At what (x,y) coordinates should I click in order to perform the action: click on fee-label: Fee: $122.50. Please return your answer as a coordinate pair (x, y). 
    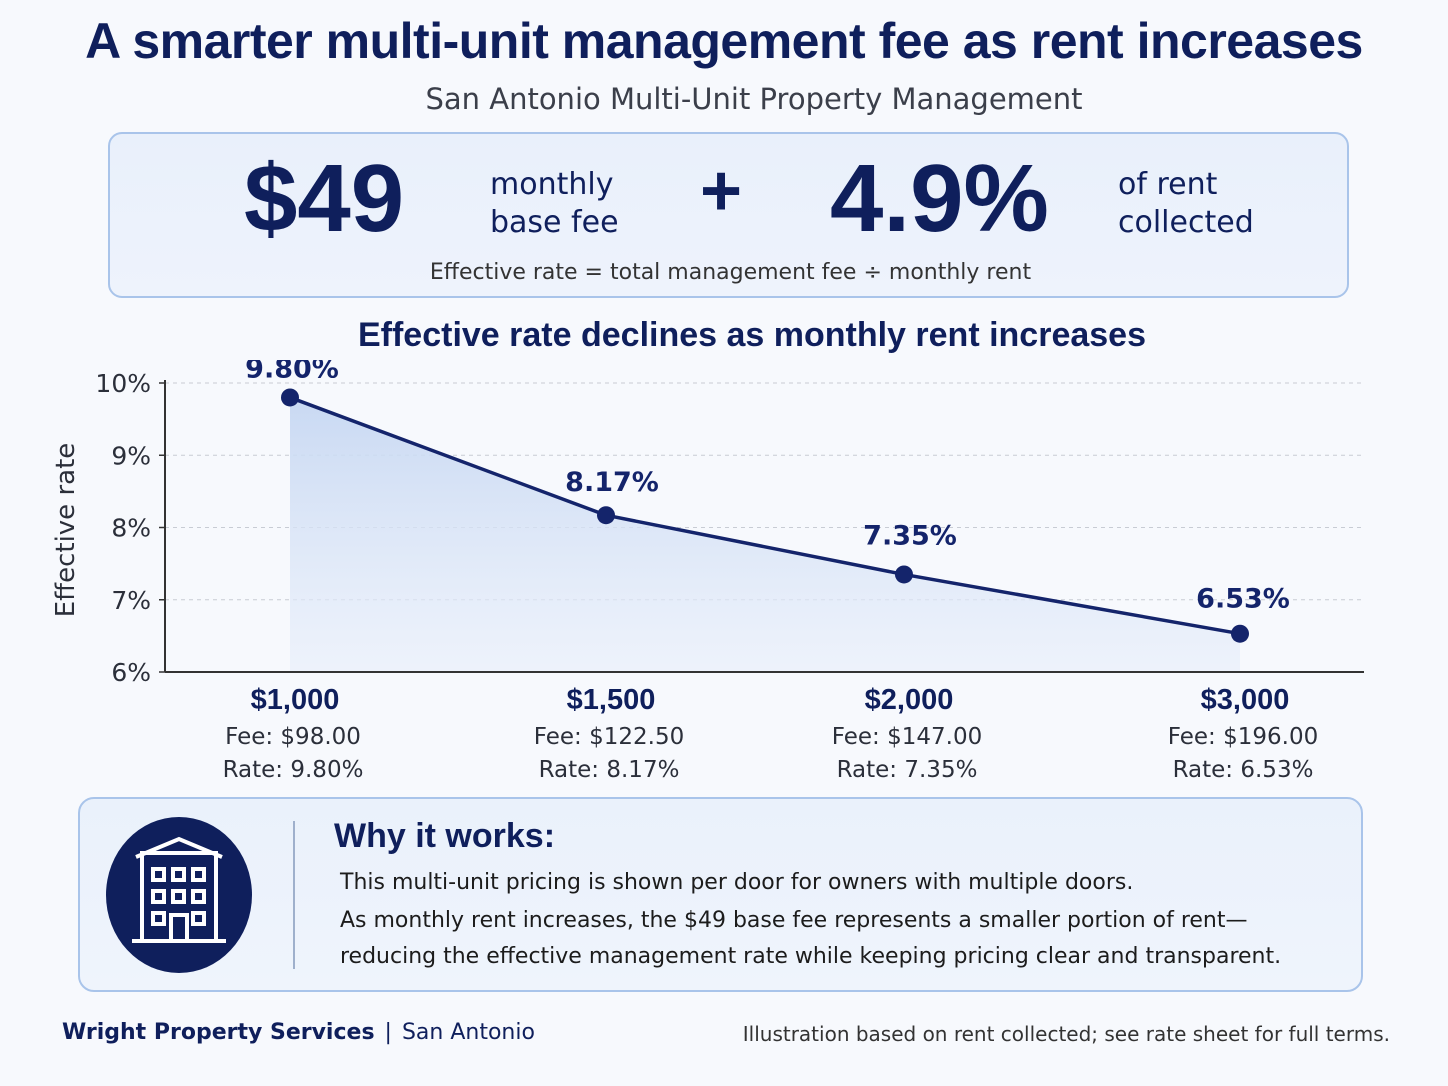
    Looking at the image, I should click on (609, 737).